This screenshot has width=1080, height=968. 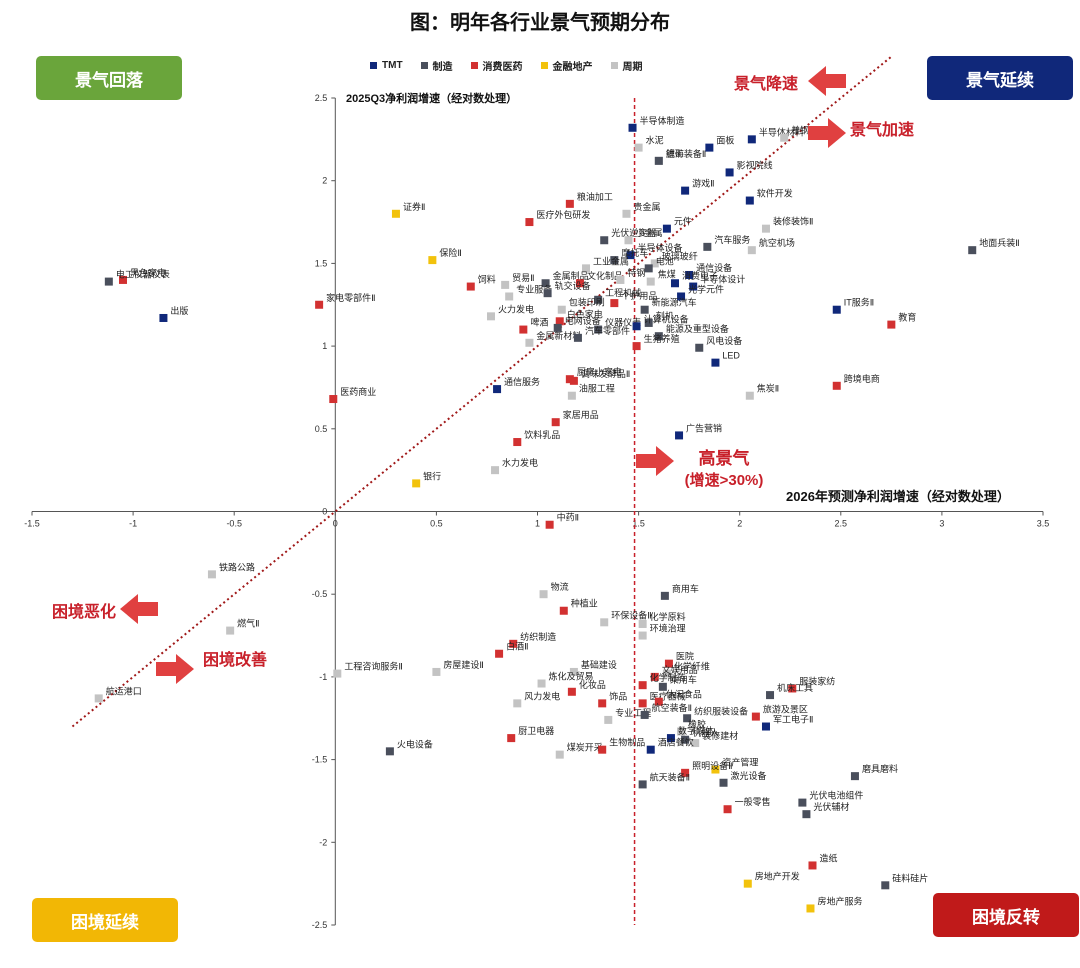 I want to click on data-label: 航海装备Ⅱ, so click(x=686, y=153).